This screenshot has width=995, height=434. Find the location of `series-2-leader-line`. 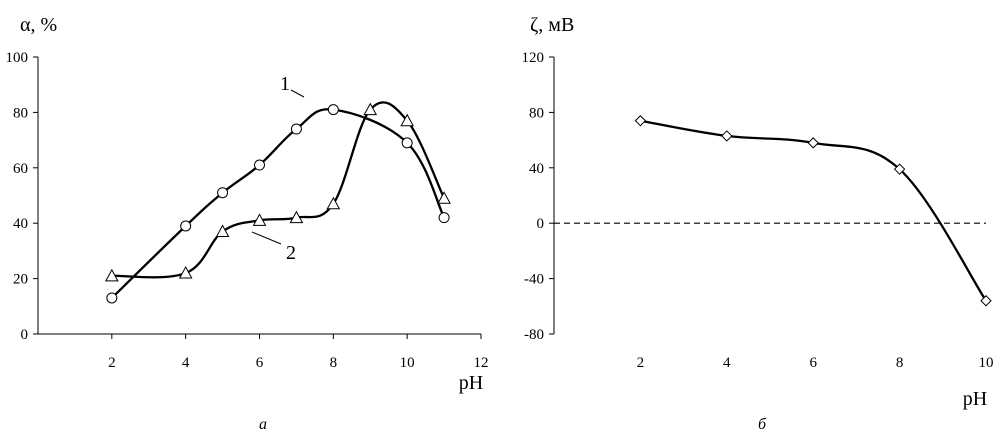

series-2-leader-line is located at coordinates (266, 238).